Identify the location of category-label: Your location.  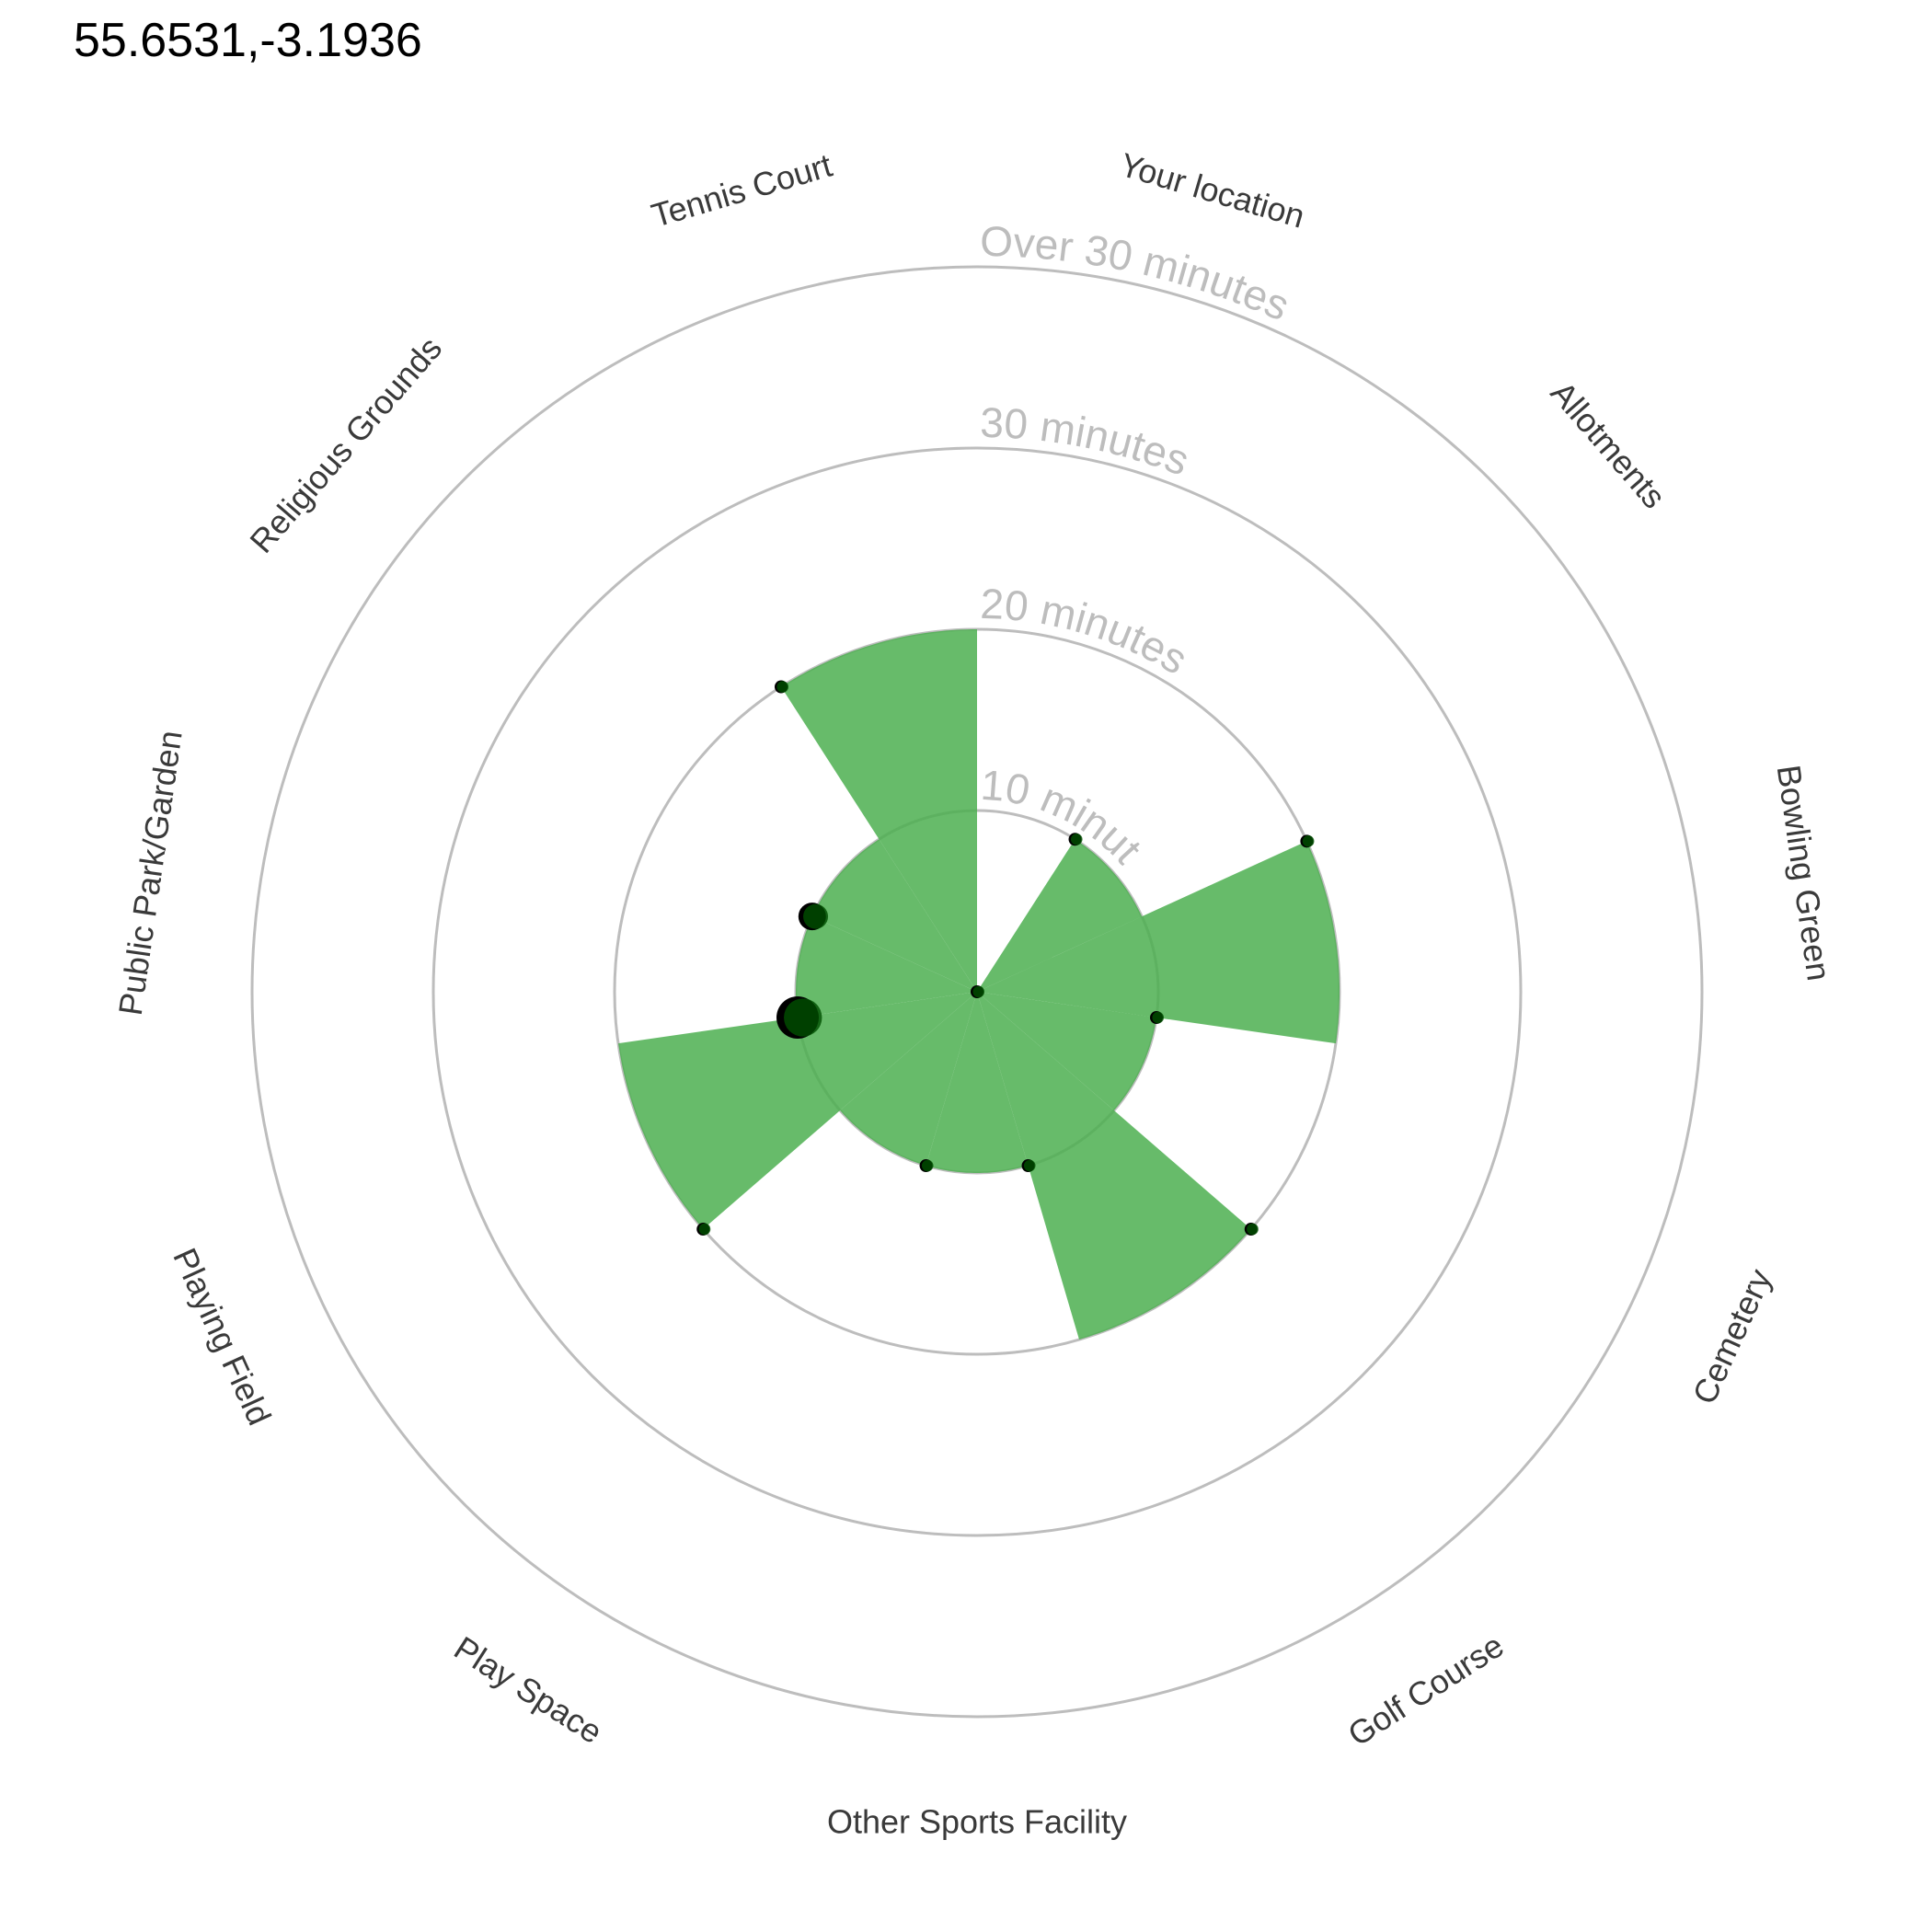
(1212, 190).